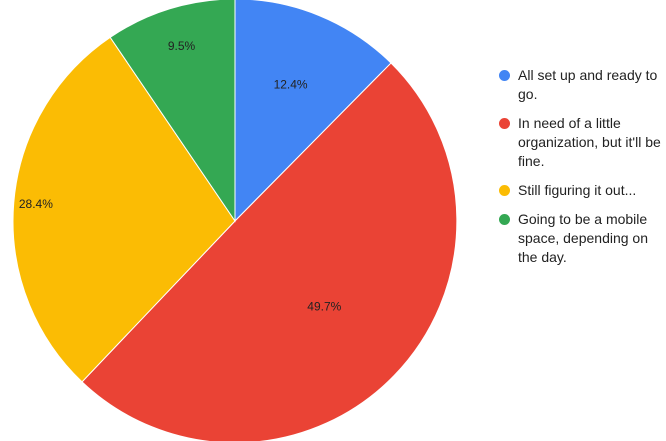 The width and height of the screenshot is (666, 441). Describe the element at coordinates (504, 190) in the screenshot. I see `legend-swatch-yellow` at that location.